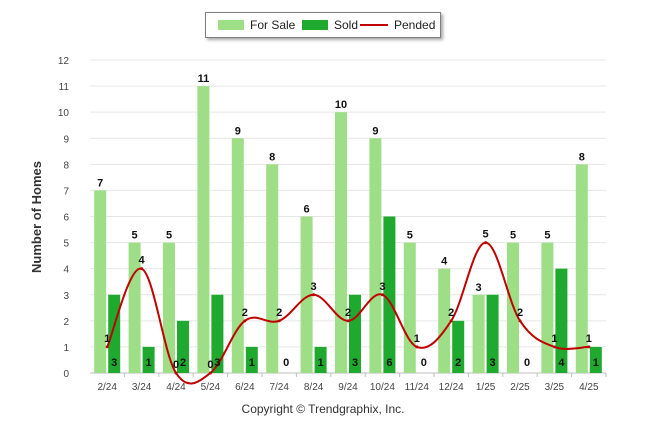 This screenshot has width=646, height=439. I want to click on pended-swatch, so click(374, 25).